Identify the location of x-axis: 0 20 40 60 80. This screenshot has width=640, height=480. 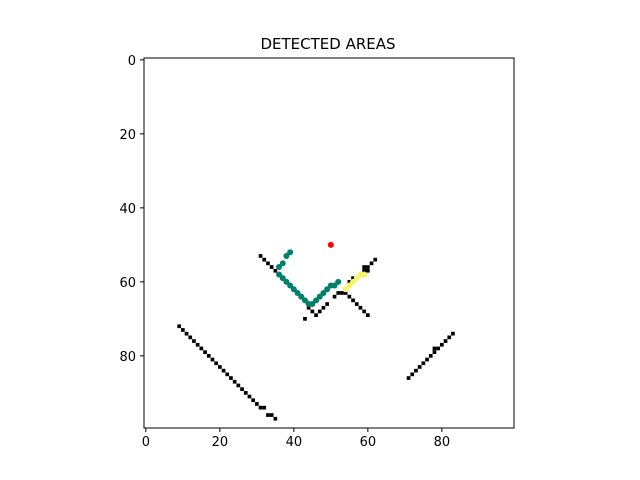
(296, 439).